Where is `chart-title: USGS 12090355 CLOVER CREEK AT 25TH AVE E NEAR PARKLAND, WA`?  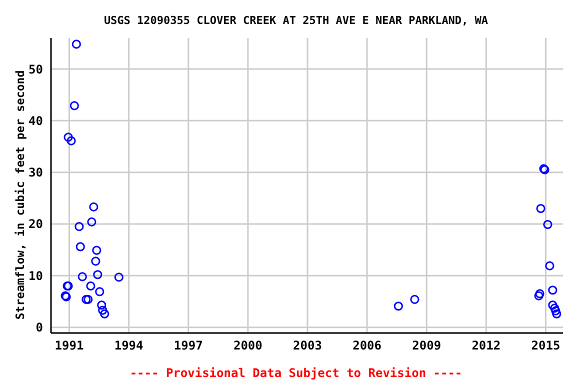 chart-title: USGS 12090355 CLOVER CREEK AT 25TH AVE E NEAR PARKLAND, WA is located at coordinates (296, 20).